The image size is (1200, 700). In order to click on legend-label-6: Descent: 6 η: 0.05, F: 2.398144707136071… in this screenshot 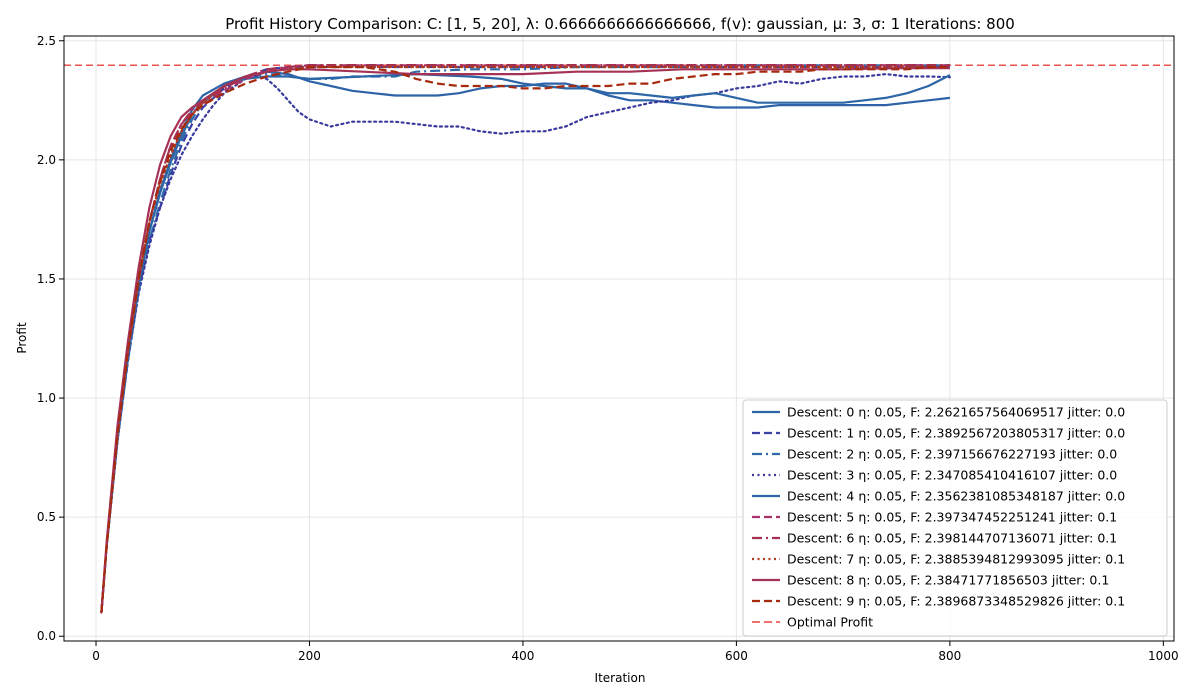, I will do `click(952, 538)`.